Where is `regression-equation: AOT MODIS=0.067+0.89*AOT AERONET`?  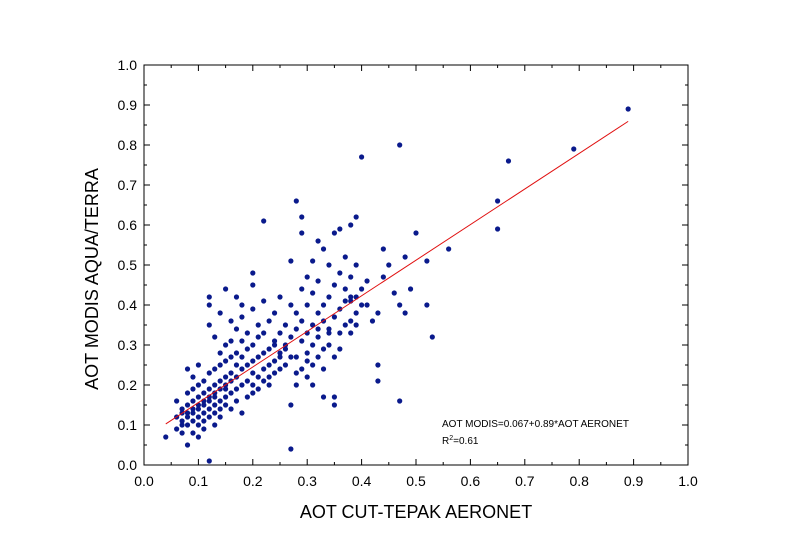
regression-equation: AOT MODIS=0.067+0.89*AOT AERONET is located at coordinates (535, 424).